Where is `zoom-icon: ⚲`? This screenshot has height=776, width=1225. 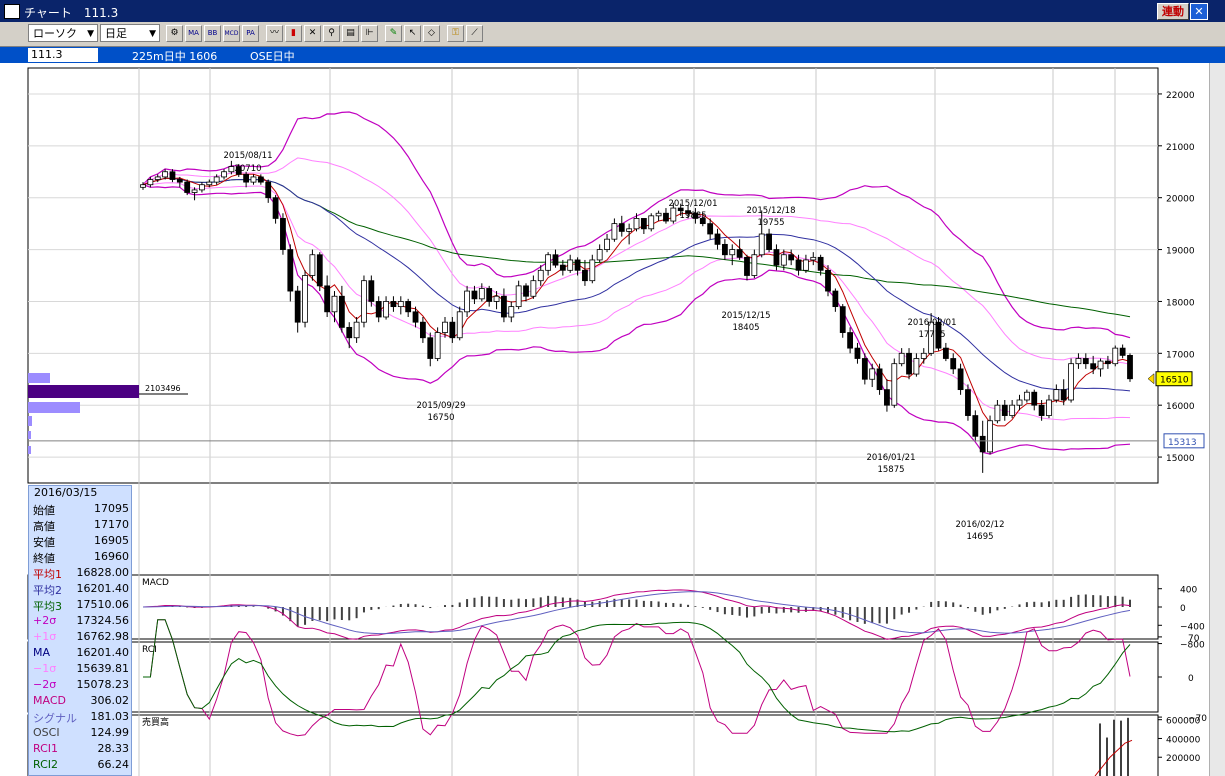 zoom-icon: ⚲ is located at coordinates (331, 33).